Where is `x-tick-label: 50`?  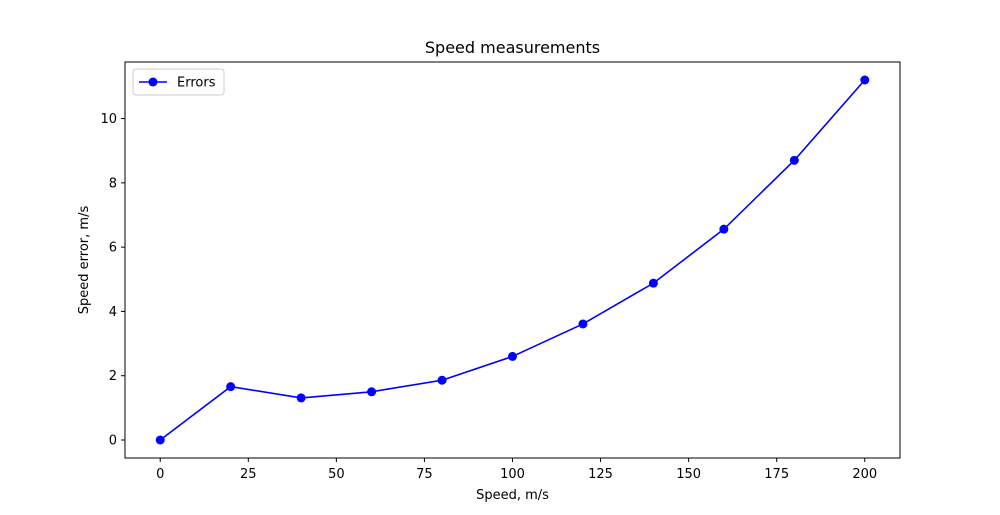
x-tick-label: 50 is located at coordinates (336, 474).